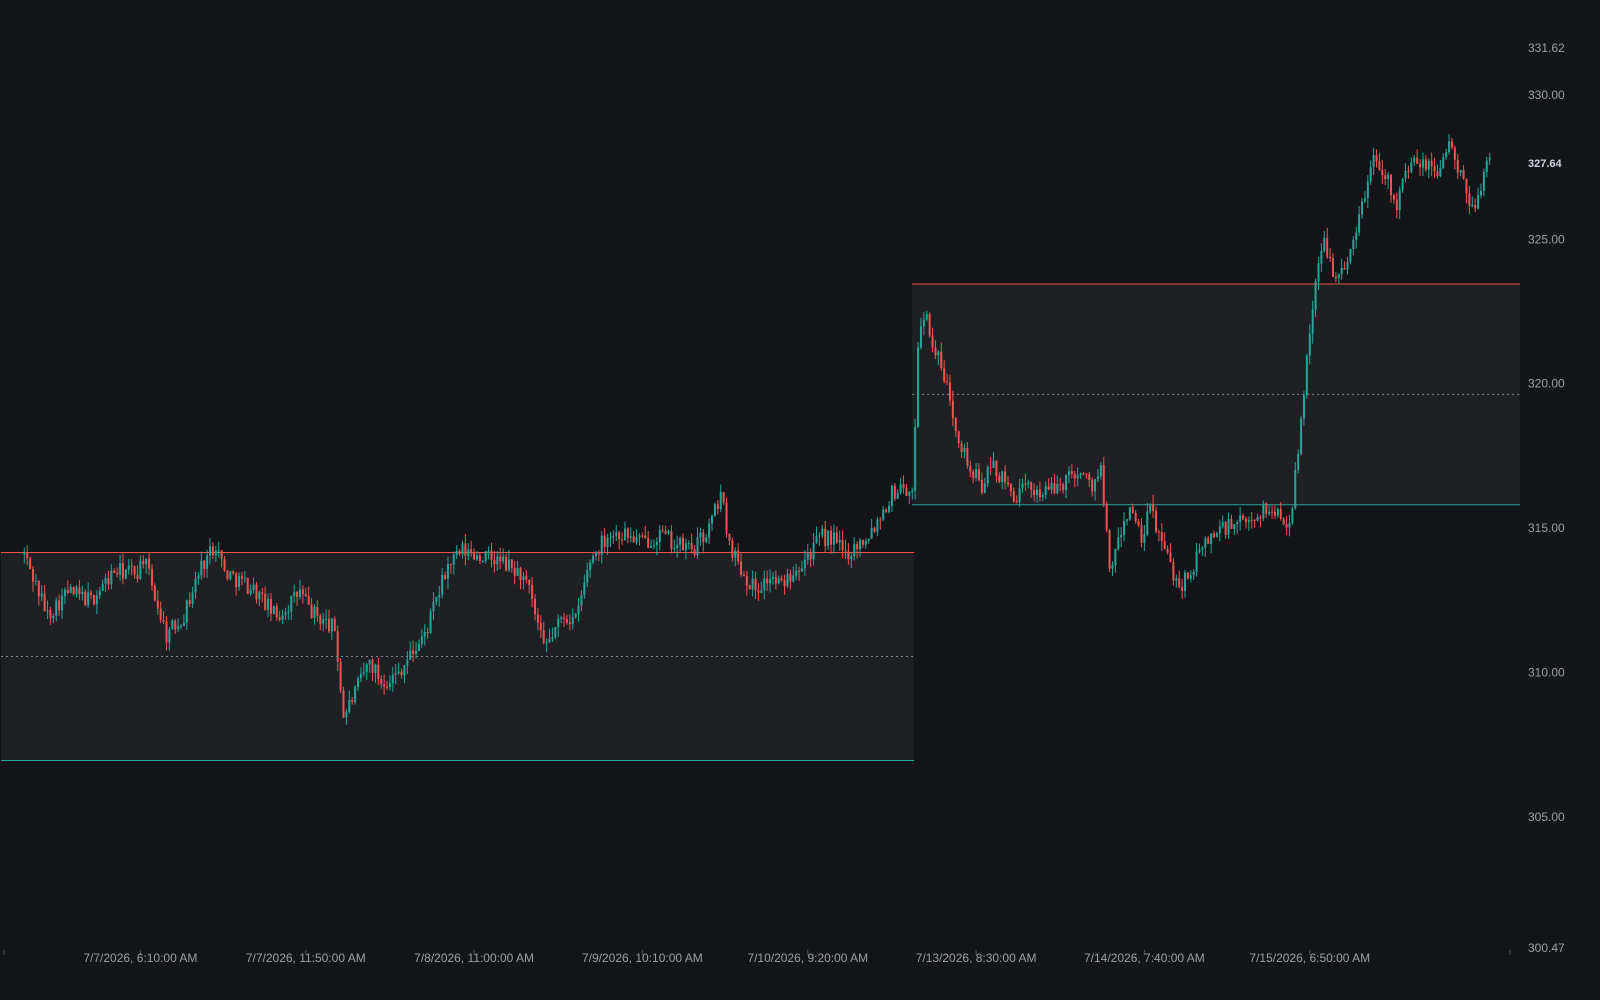  What do you see at coordinates (1546, 239) in the screenshot?
I see `price-tick-label: 325.00` at bounding box center [1546, 239].